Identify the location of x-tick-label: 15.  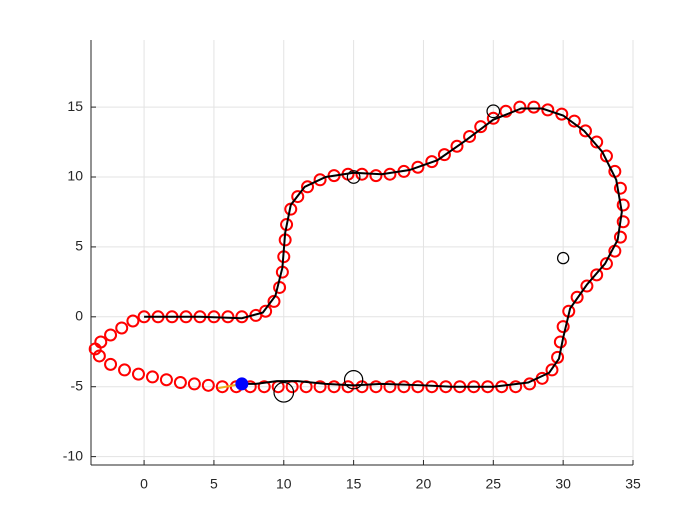
(354, 484).